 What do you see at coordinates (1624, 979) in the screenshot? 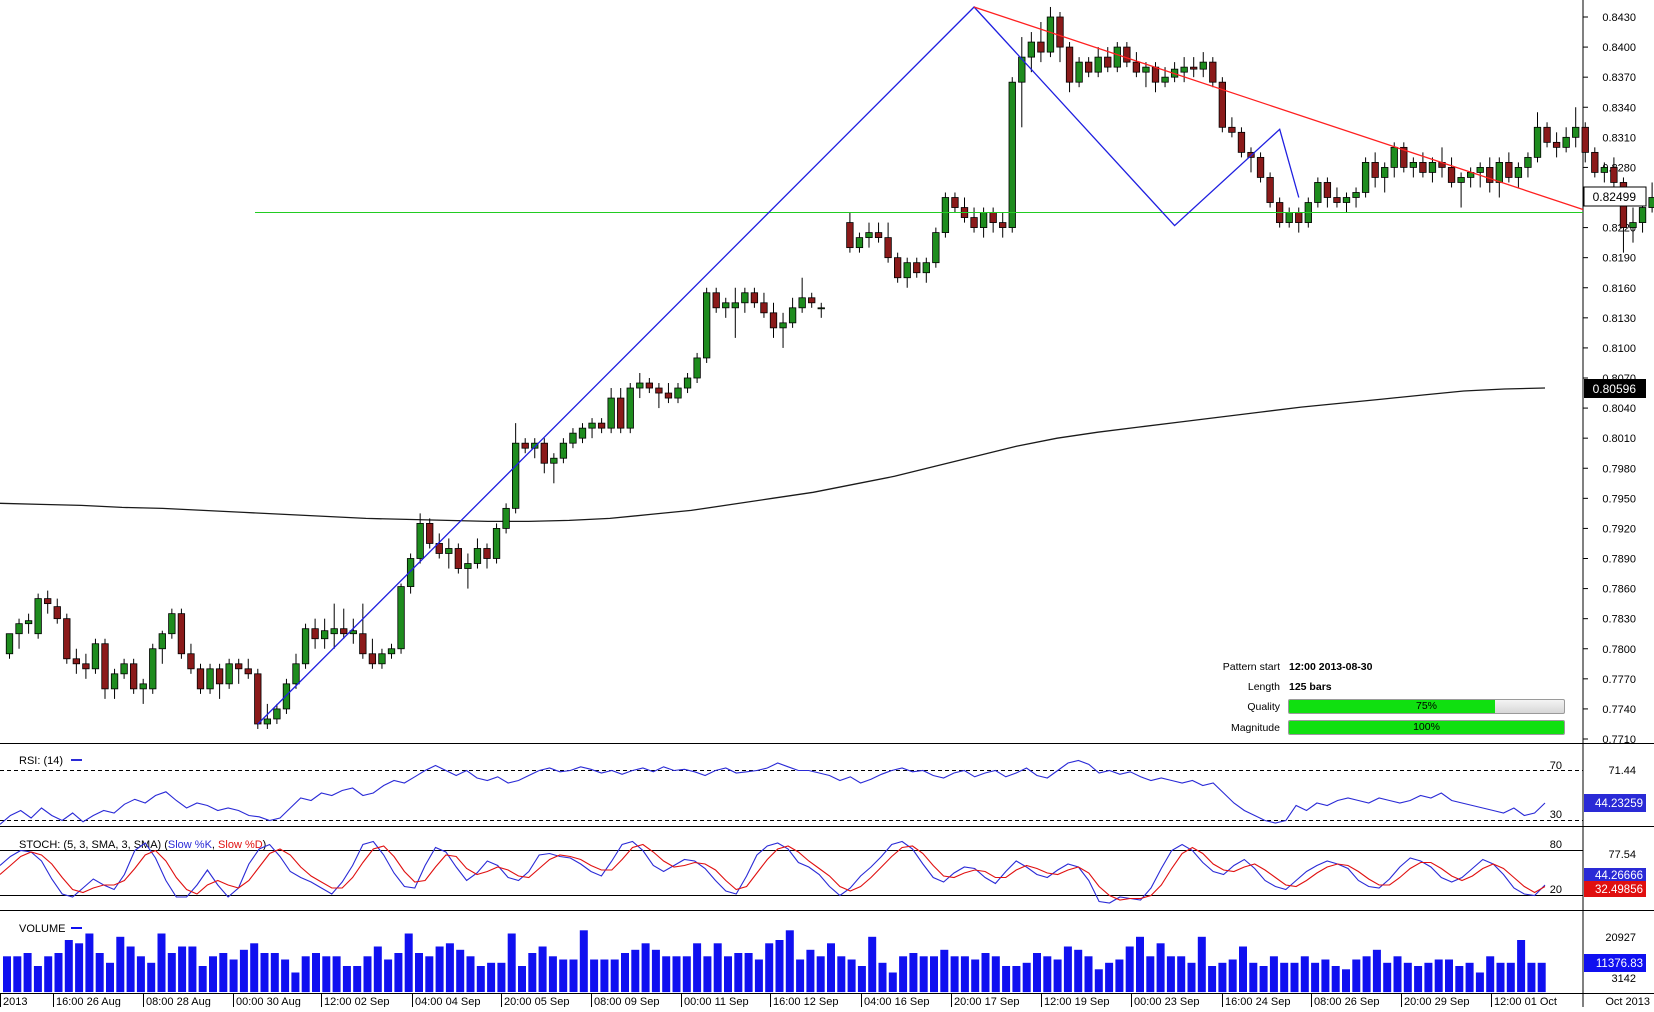
I see `volume-tick-bottom: 3142` at bounding box center [1624, 979].